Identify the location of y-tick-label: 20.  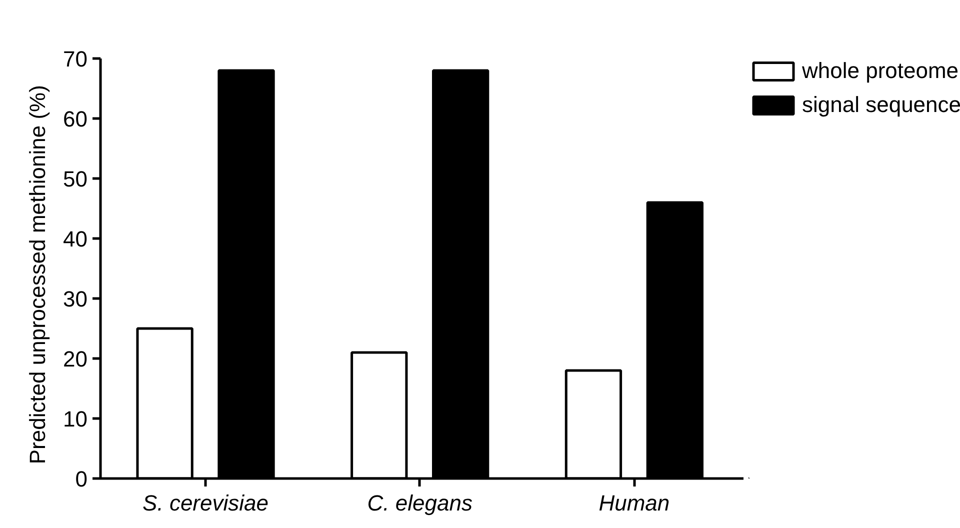
(75, 359).